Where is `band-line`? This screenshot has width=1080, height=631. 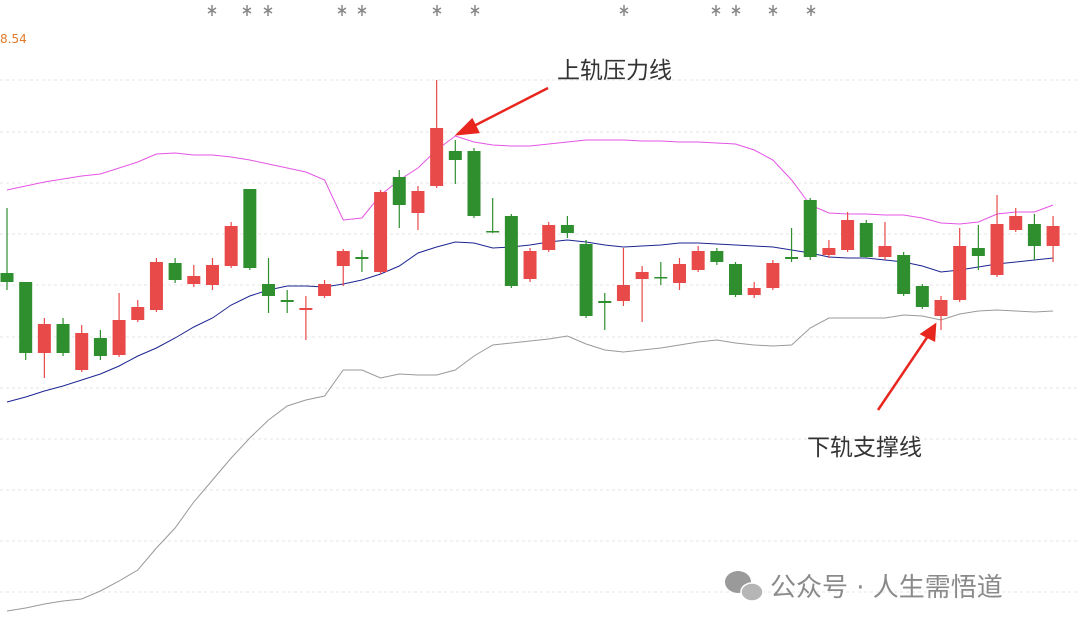
band-line is located at coordinates (530, 180).